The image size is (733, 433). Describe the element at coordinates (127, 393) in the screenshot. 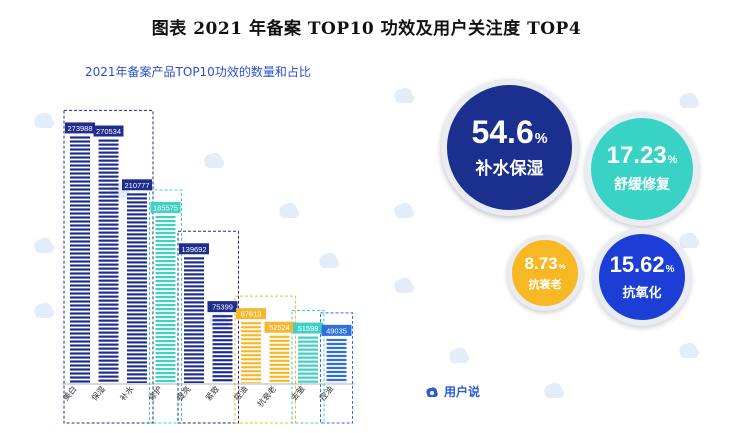

I see `category-tick-label: 补水` at that location.